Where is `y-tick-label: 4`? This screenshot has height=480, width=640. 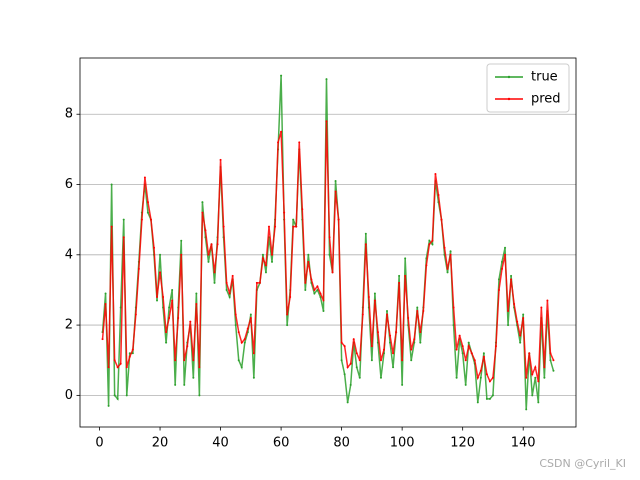 y-tick-label: 4 is located at coordinates (69, 254).